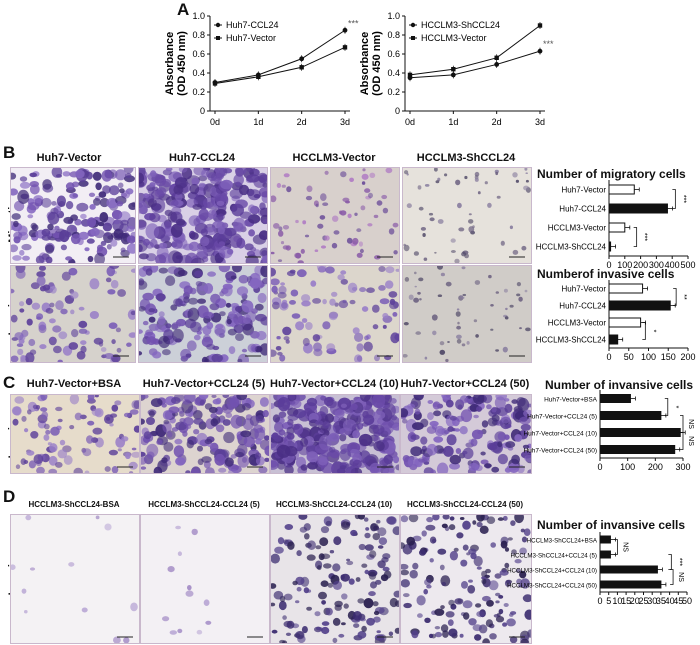 The height and width of the screenshot is (645, 700). I want to click on significance-mark: **, so click(683, 297).